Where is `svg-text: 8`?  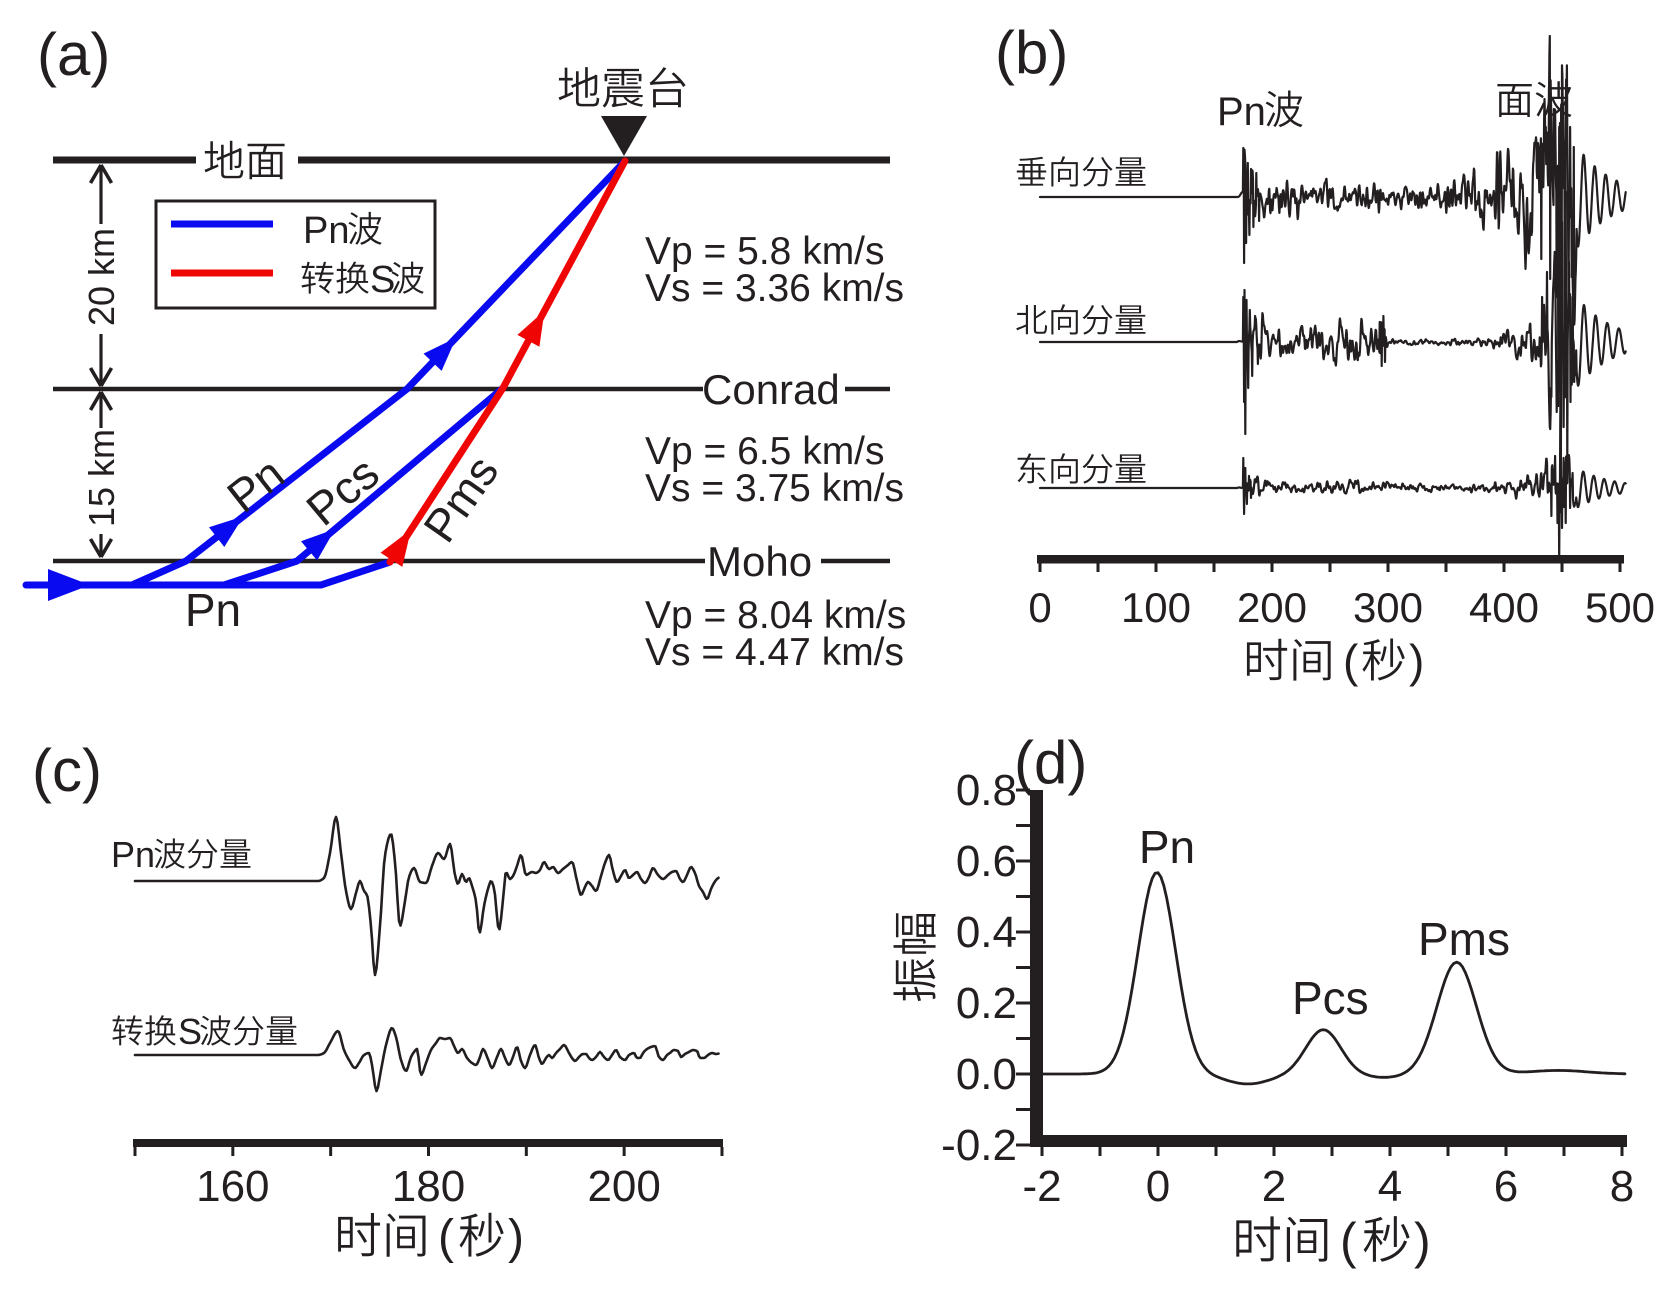
svg-text: 8 is located at coordinates (1622, 1186).